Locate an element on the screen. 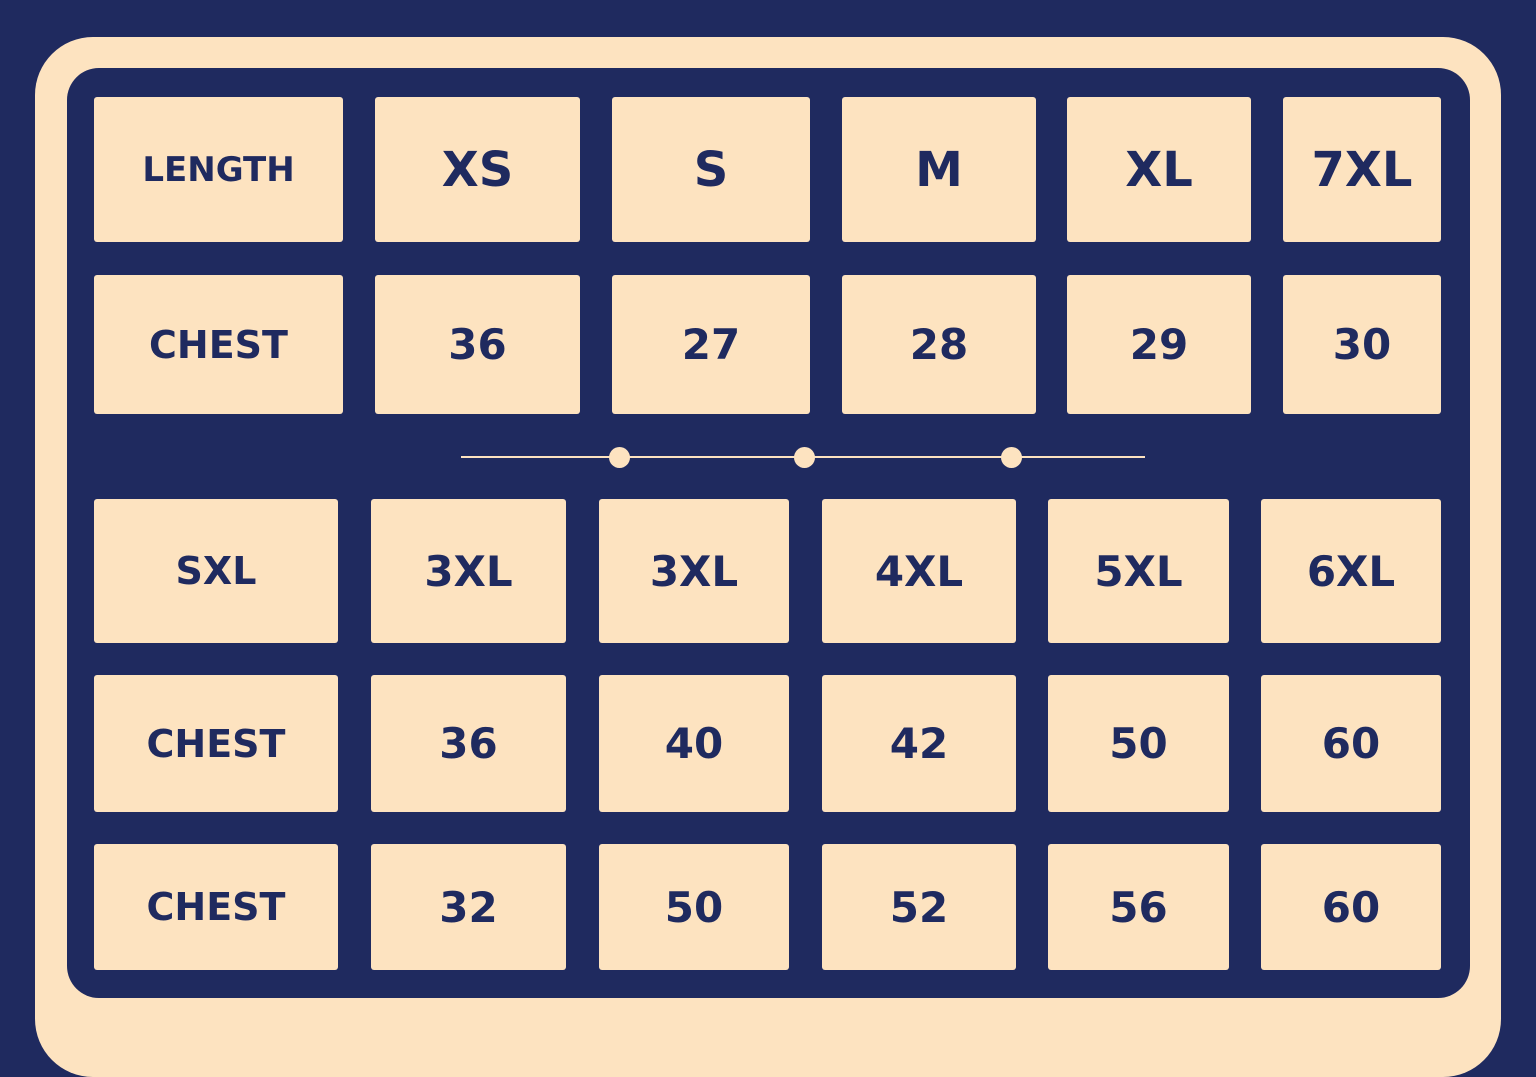 The image size is (1536, 1077). size-cell: XS is located at coordinates (477, 169).